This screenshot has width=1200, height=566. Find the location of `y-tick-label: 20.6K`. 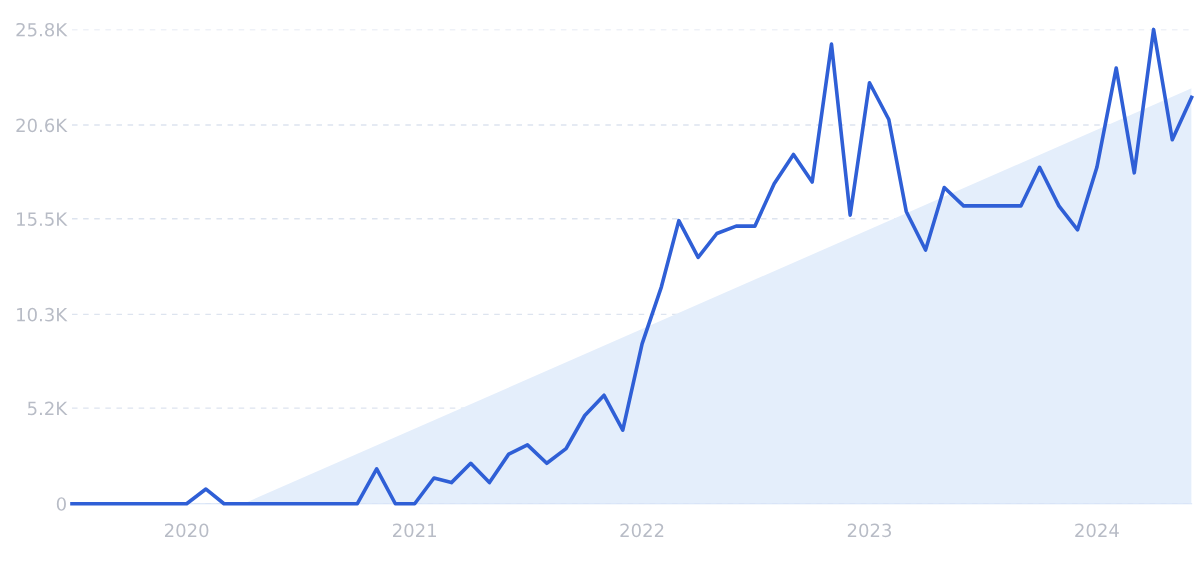

y-tick-label: 20.6K is located at coordinates (42, 125).